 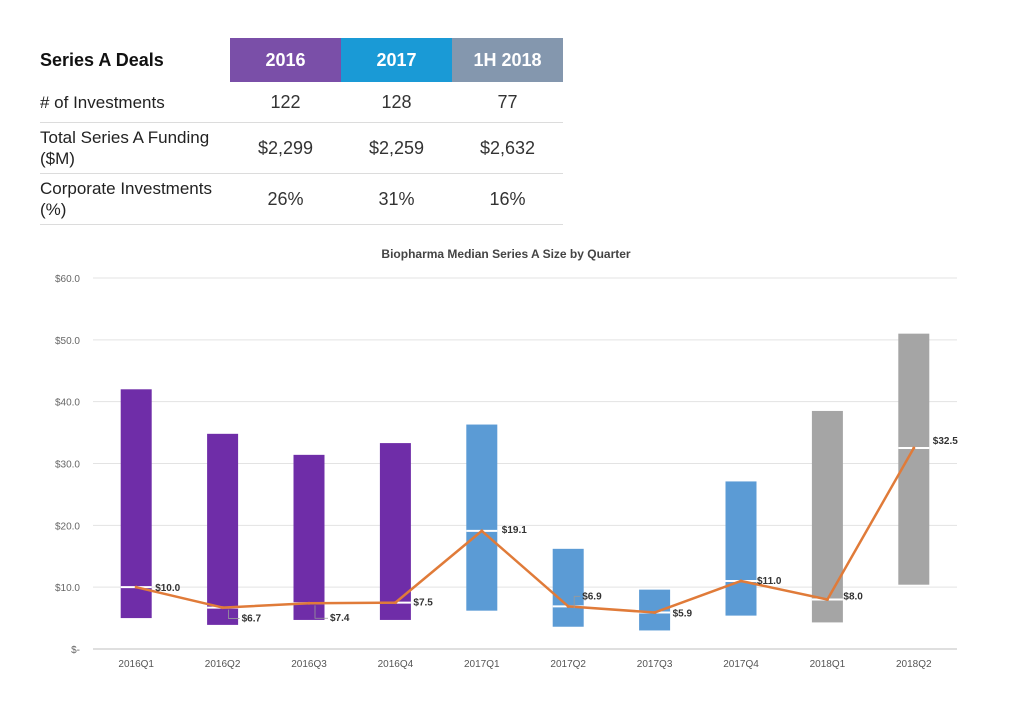 What do you see at coordinates (125, 148) in the screenshot?
I see `row-label: Total Series A Funding ($M)` at bounding box center [125, 148].